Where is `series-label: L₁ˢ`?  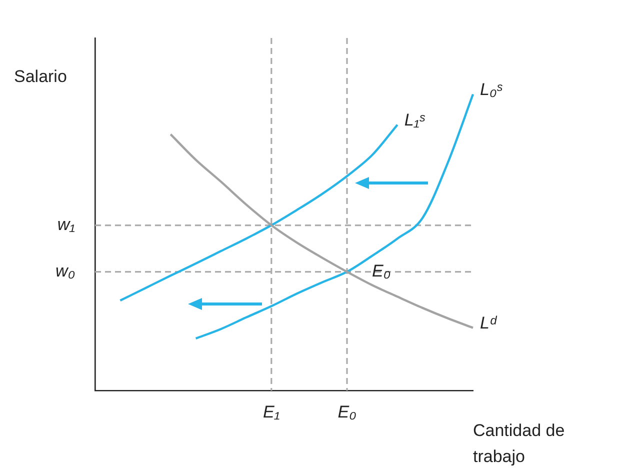 series-label: L₁ˢ is located at coordinates (415, 120).